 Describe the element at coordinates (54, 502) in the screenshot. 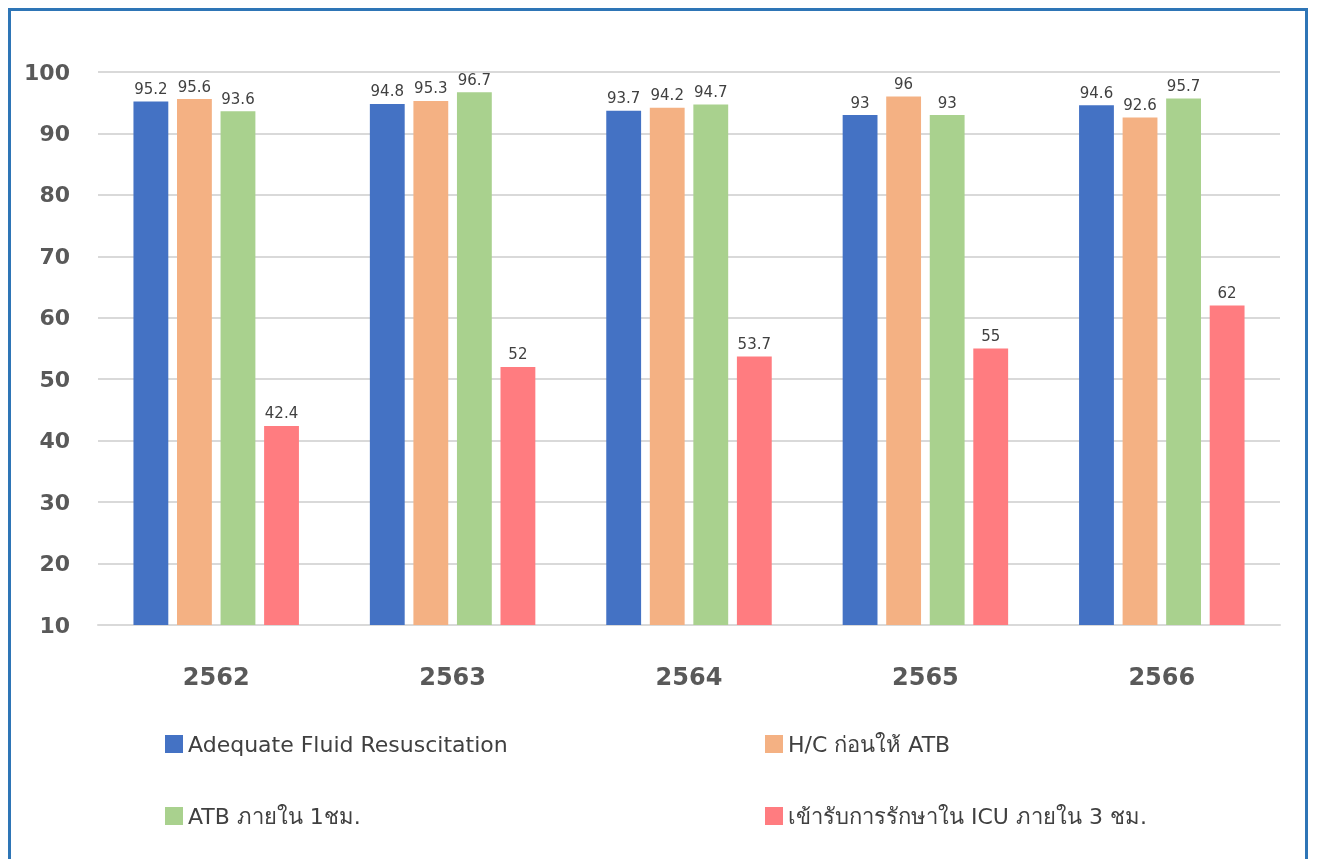

I see `y-tick-label: 30` at that location.